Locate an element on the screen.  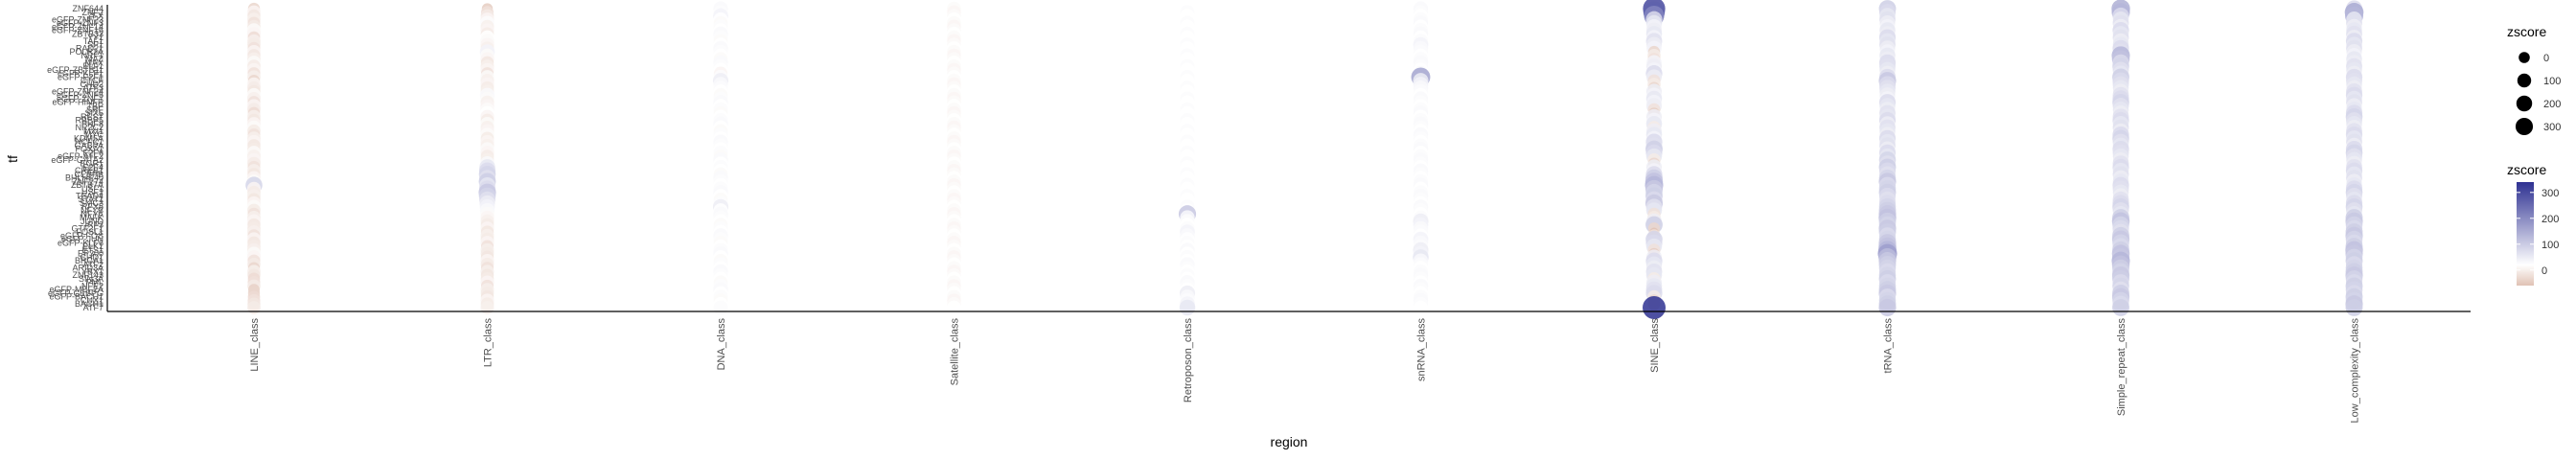
y-tick-label: CHD2 is located at coordinates (92, 85).